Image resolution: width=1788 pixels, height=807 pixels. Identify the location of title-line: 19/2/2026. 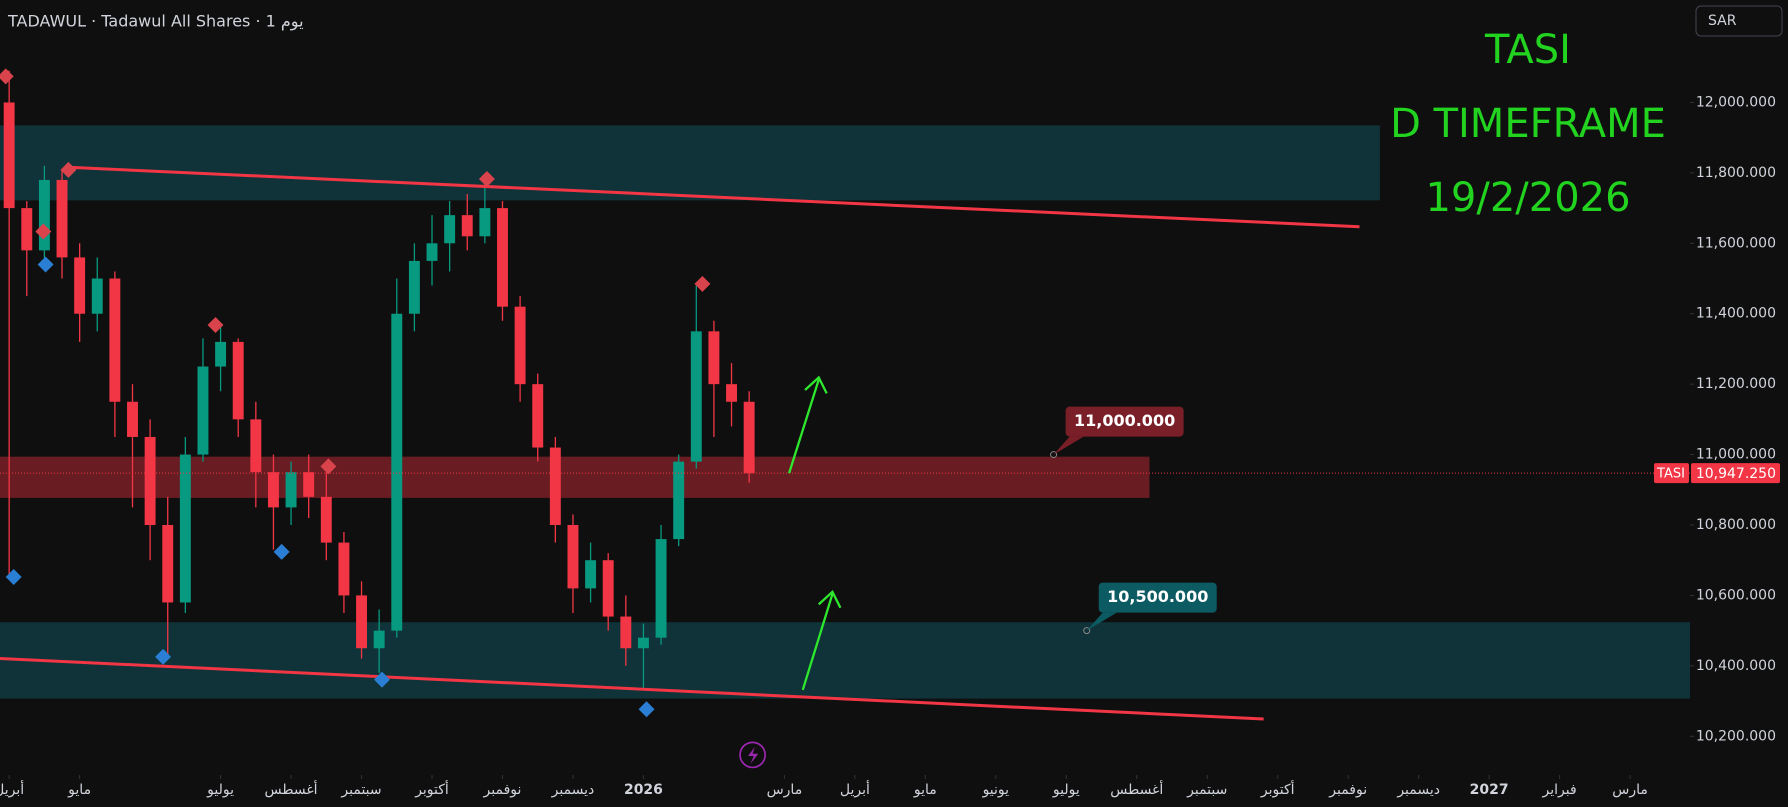
(1527, 198).